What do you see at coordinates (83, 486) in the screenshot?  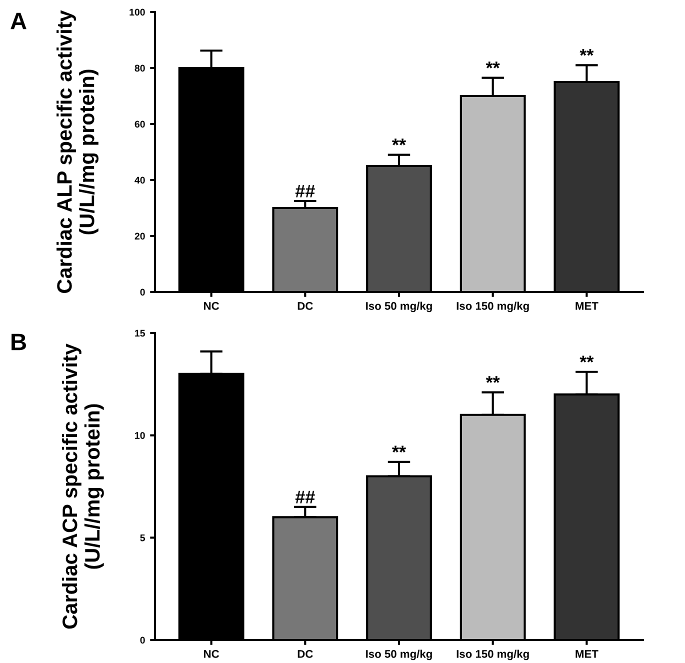 I see `y-axis-title: Cardiac ACP specific activity (U/L//mg protein)` at bounding box center [83, 486].